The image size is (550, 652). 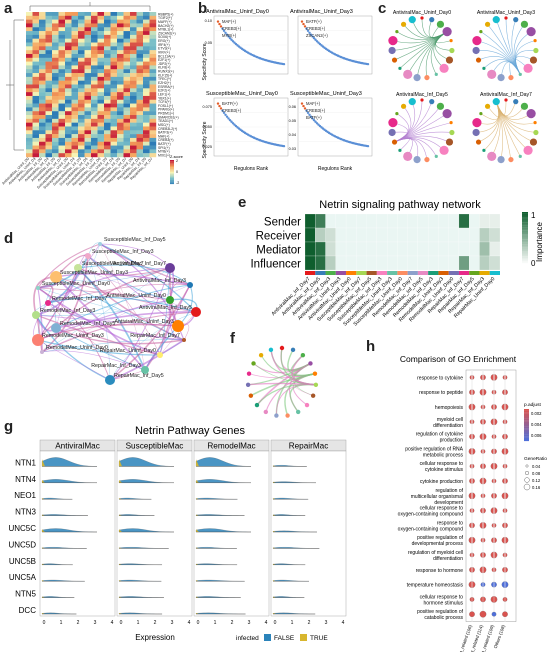 What do you see at coordinates (450, 420) in the screenshot?
I see `go-term-label: myeloid cell` at bounding box center [450, 420].